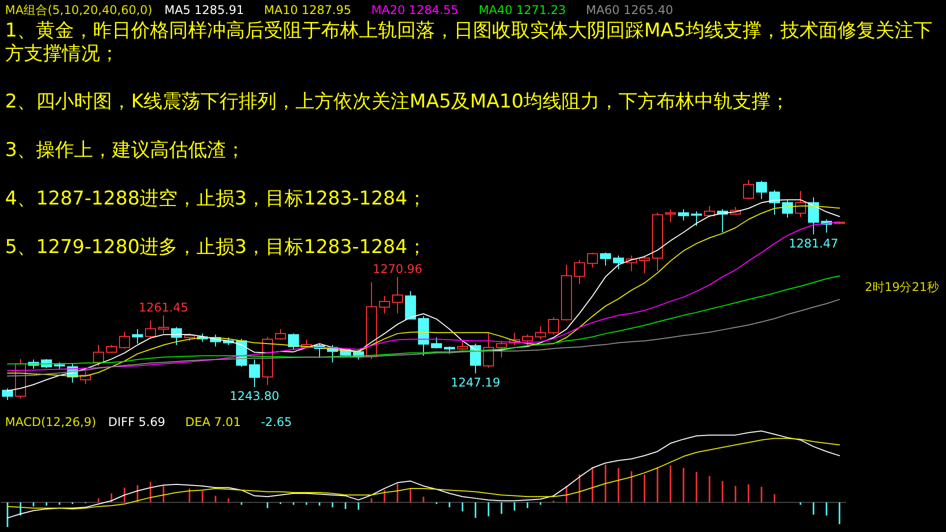  What do you see at coordinates (62, 53) in the screenshot?
I see `annotation: 方支撑情况；` at bounding box center [62, 53].